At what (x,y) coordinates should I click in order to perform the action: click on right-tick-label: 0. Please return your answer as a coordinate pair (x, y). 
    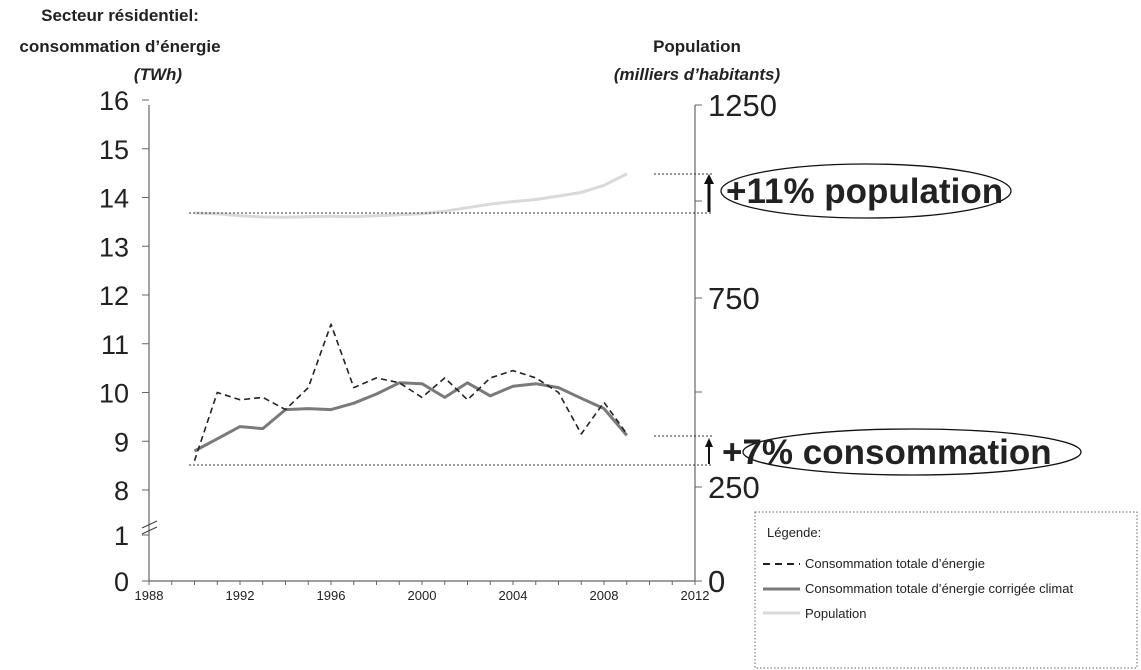
    Looking at the image, I should click on (716, 581).